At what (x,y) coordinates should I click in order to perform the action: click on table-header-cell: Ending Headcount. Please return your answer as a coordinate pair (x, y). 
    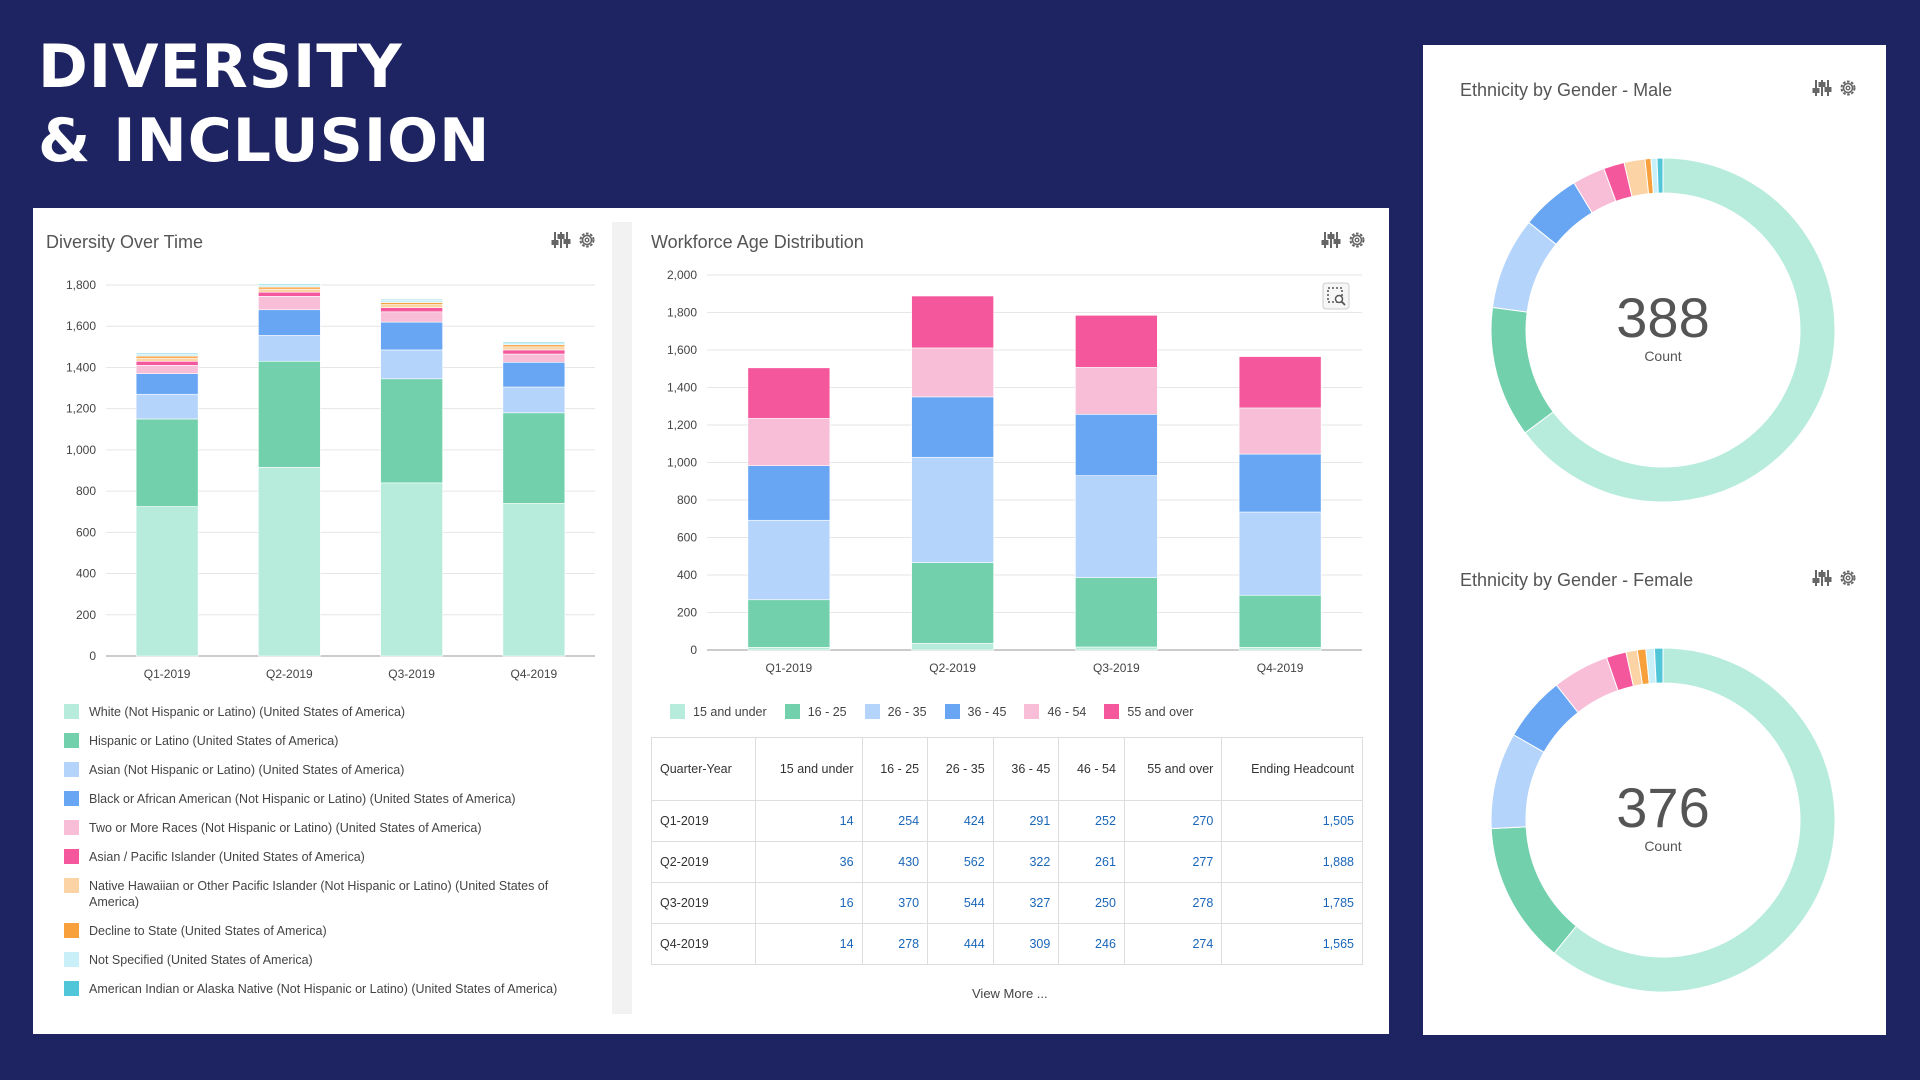
    Looking at the image, I should click on (1292, 769).